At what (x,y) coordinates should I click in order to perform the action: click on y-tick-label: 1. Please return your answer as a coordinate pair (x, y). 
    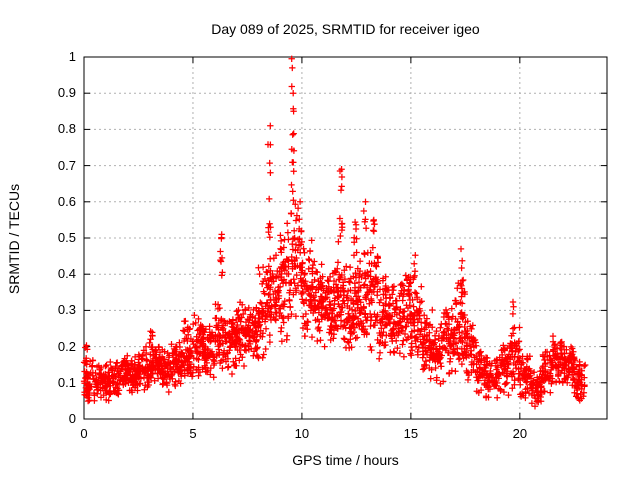
    Looking at the image, I should click on (72, 56).